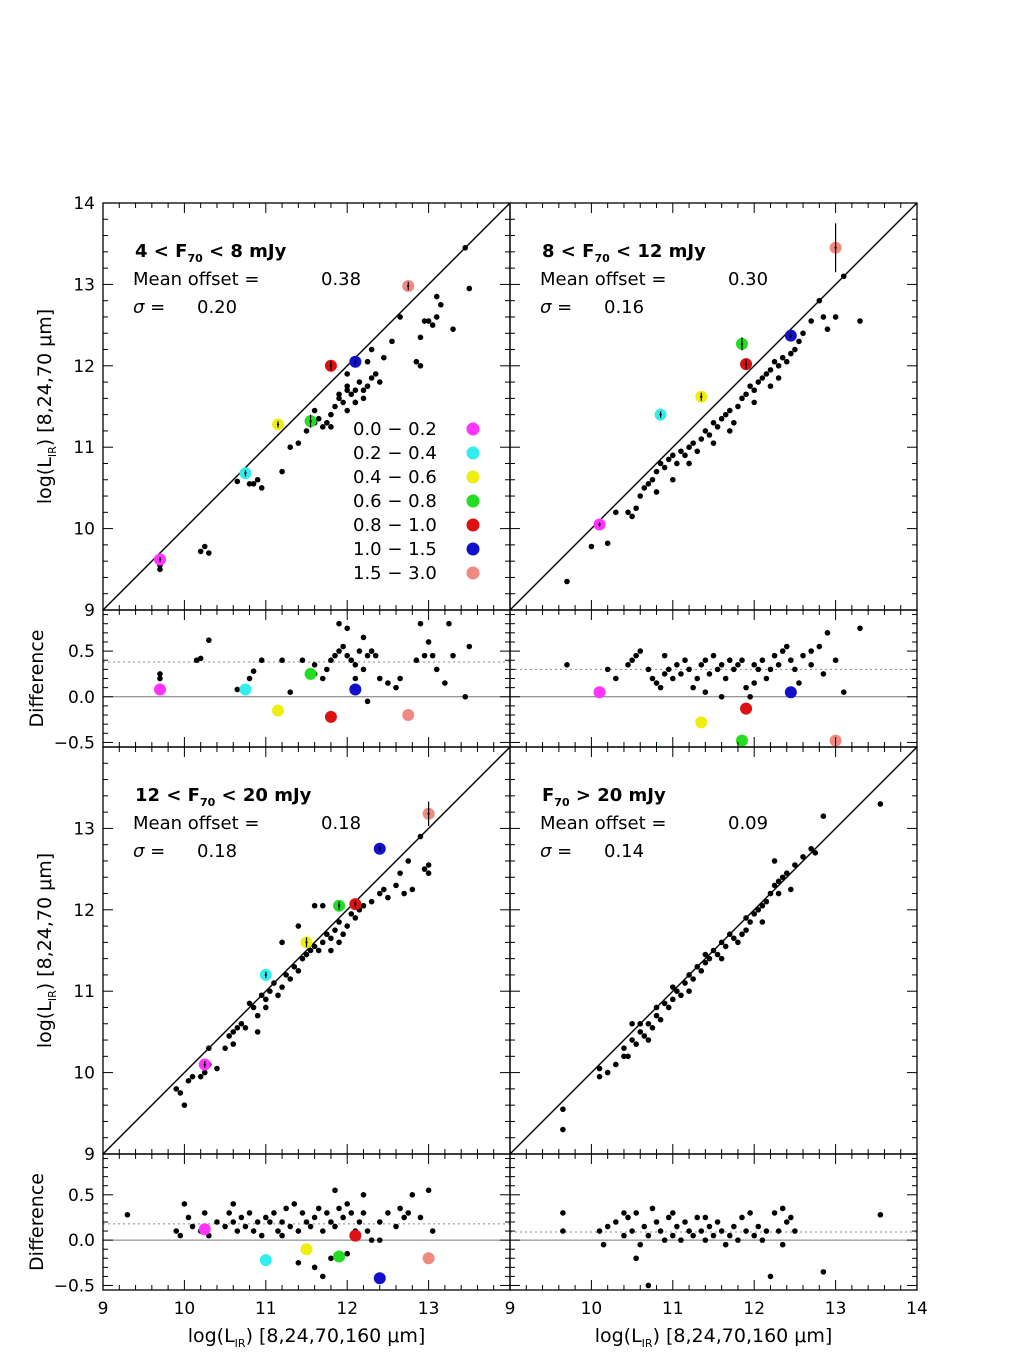 Image resolution: width=1020 pixels, height=1360 pixels. Describe the element at coordinates (306, 671) in the screenshot. I see `plot-area-d1` at that location.